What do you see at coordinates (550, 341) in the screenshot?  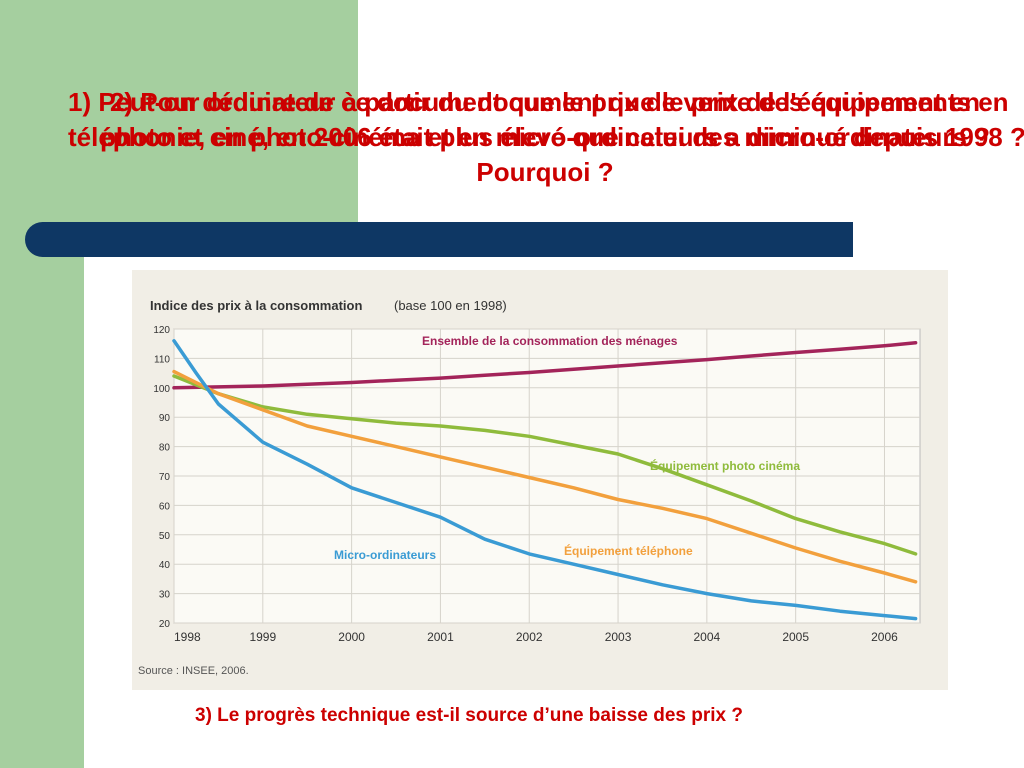 I see `series-label: Ensemble de la consommation des ménages` at bounding box center [550, 341].